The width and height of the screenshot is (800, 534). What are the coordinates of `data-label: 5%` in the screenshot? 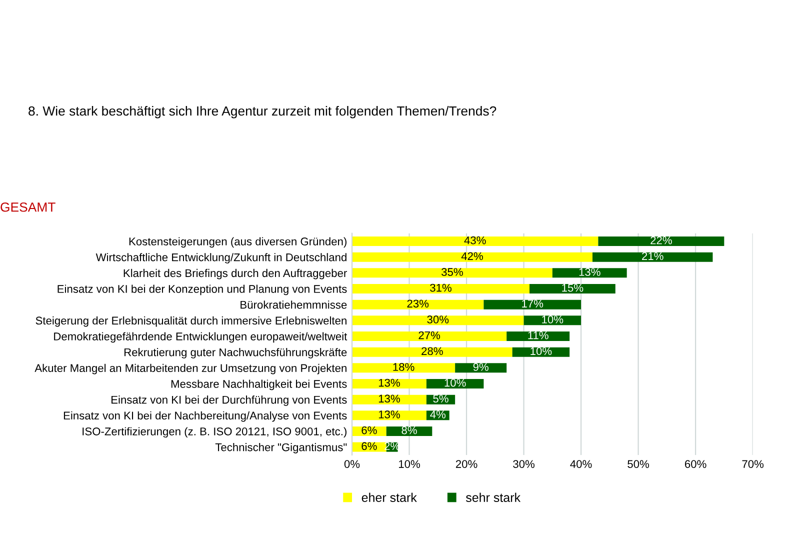 It's located at (440, 398).